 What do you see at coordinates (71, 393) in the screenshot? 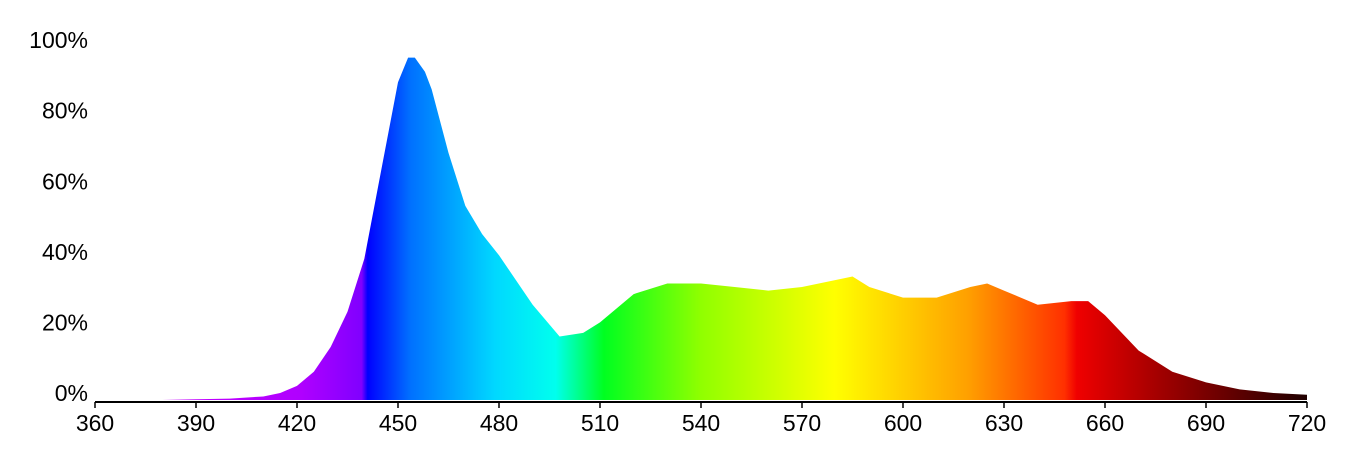
I see `y-tick-label: 0%` at bounding box center [71, 393].